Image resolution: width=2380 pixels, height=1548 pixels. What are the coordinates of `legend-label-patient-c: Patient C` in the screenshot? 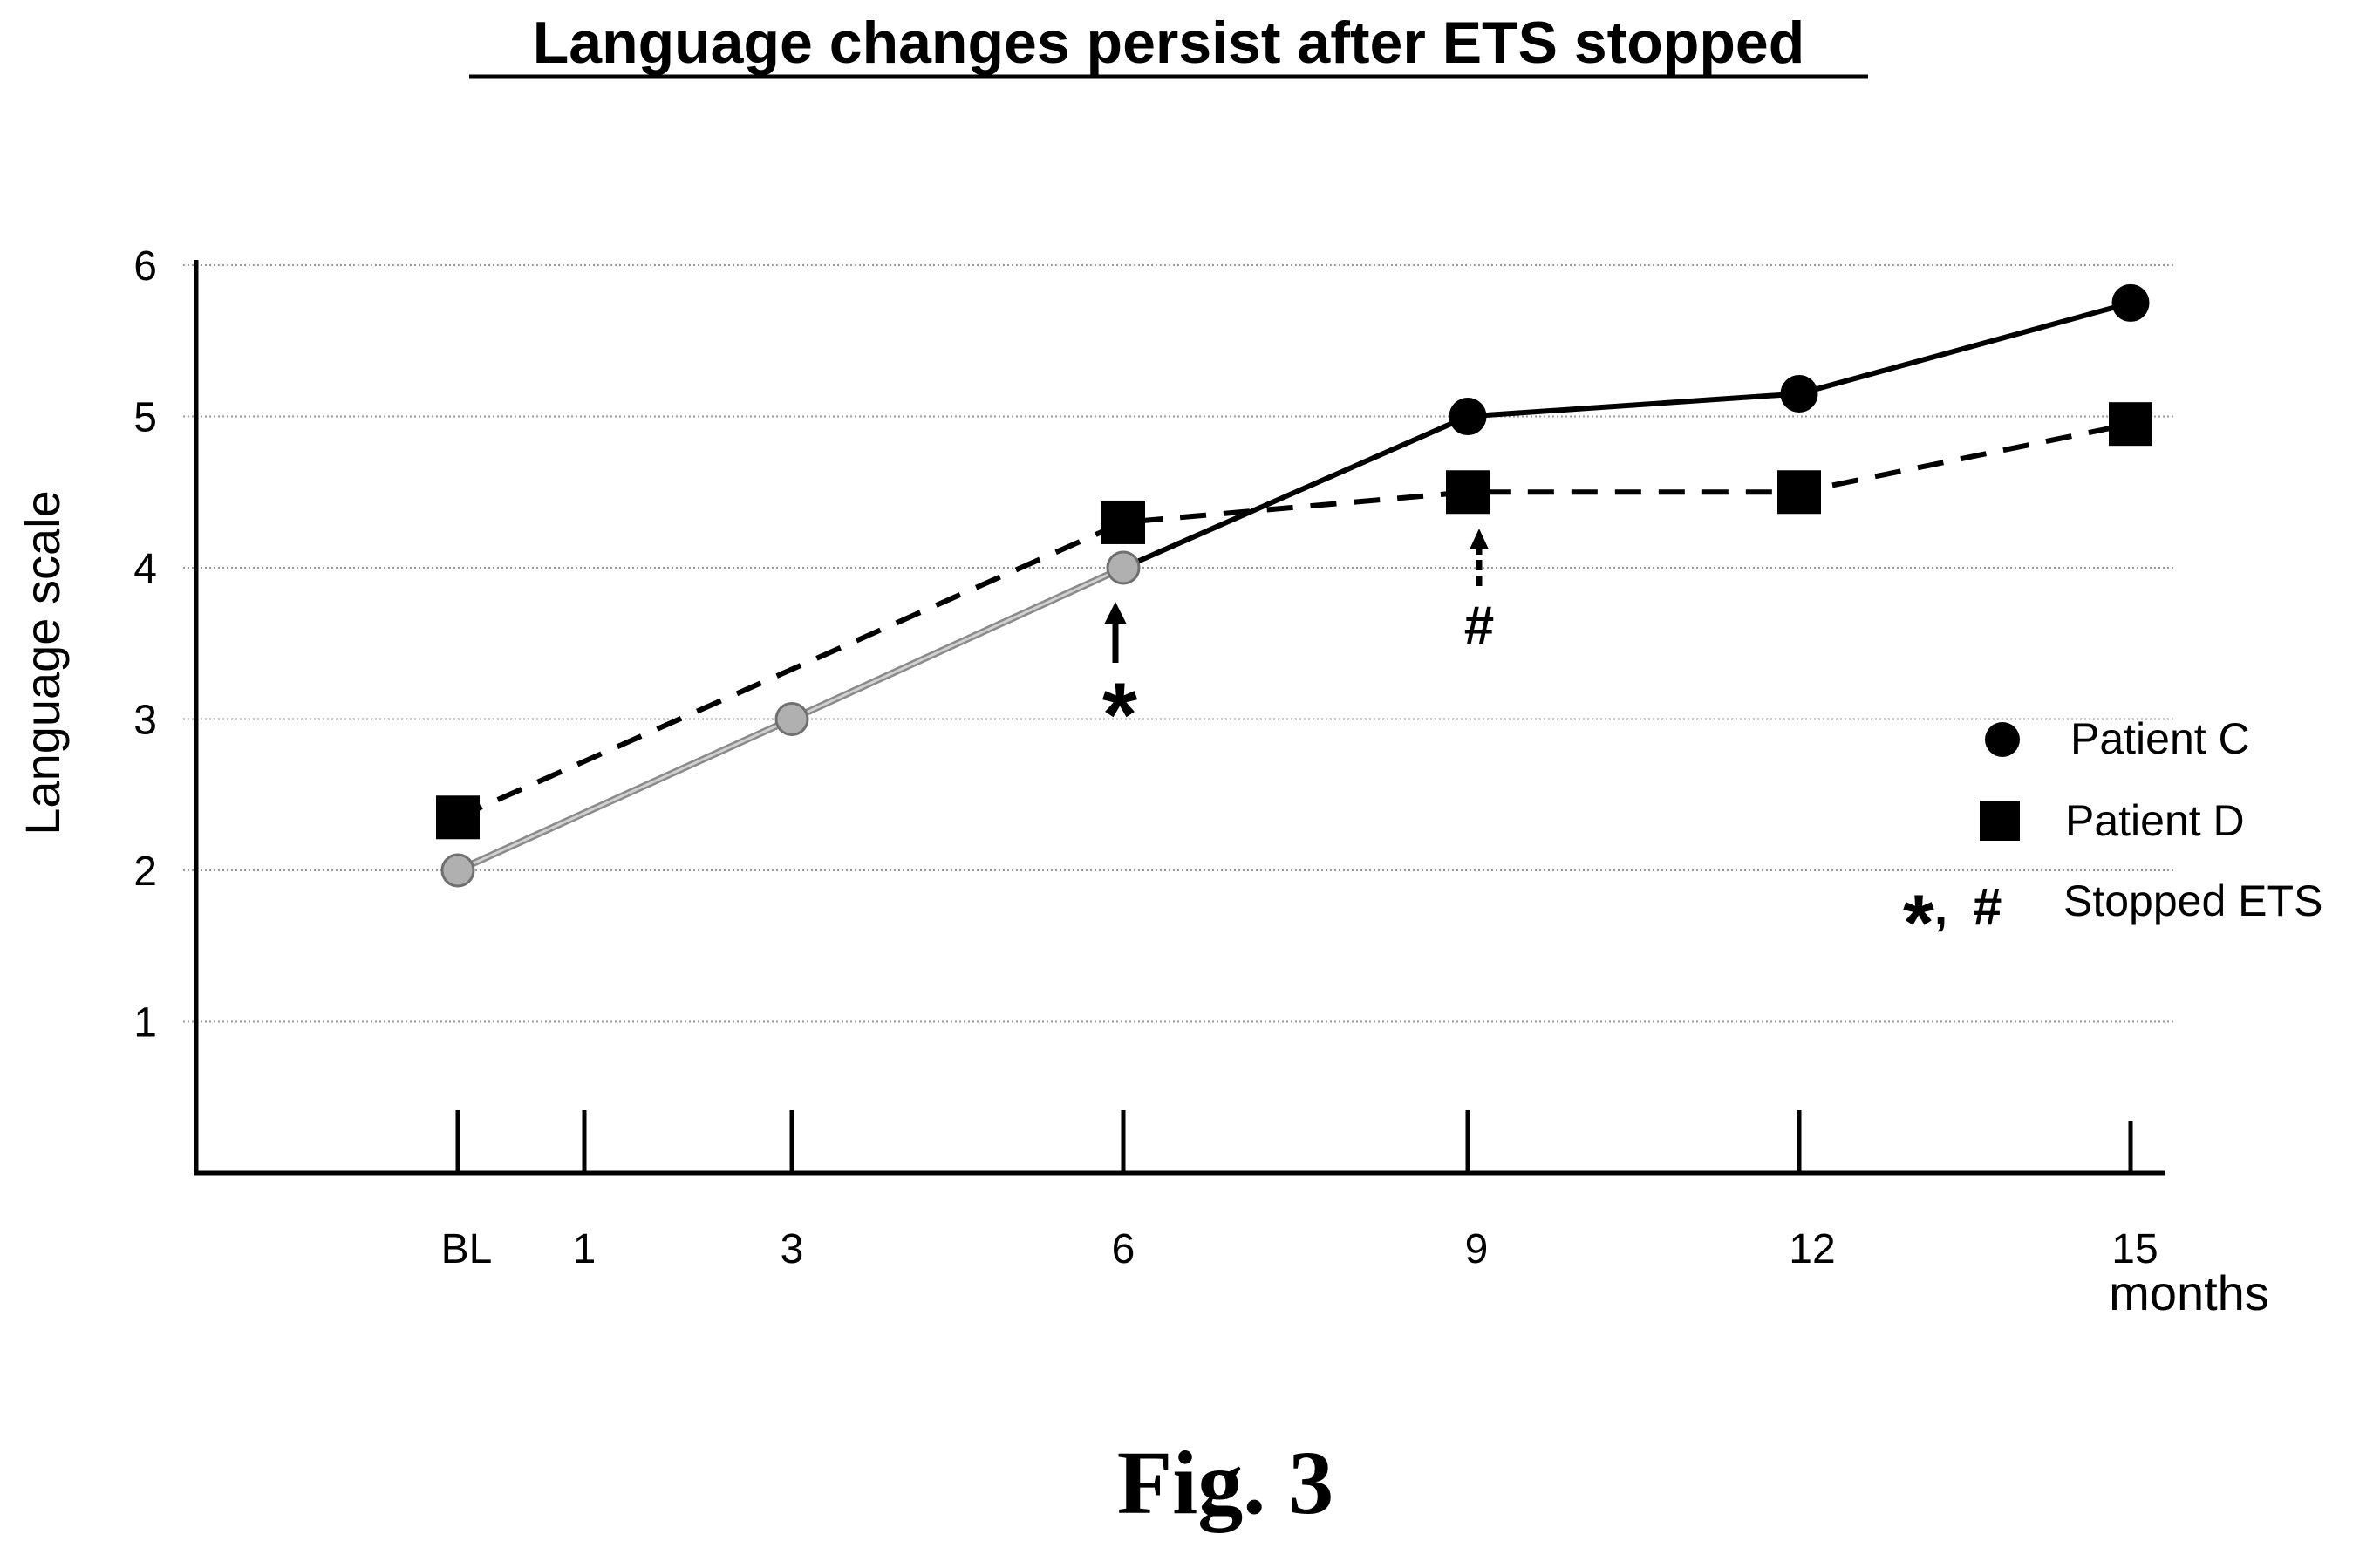 It's located at (2160, 738).